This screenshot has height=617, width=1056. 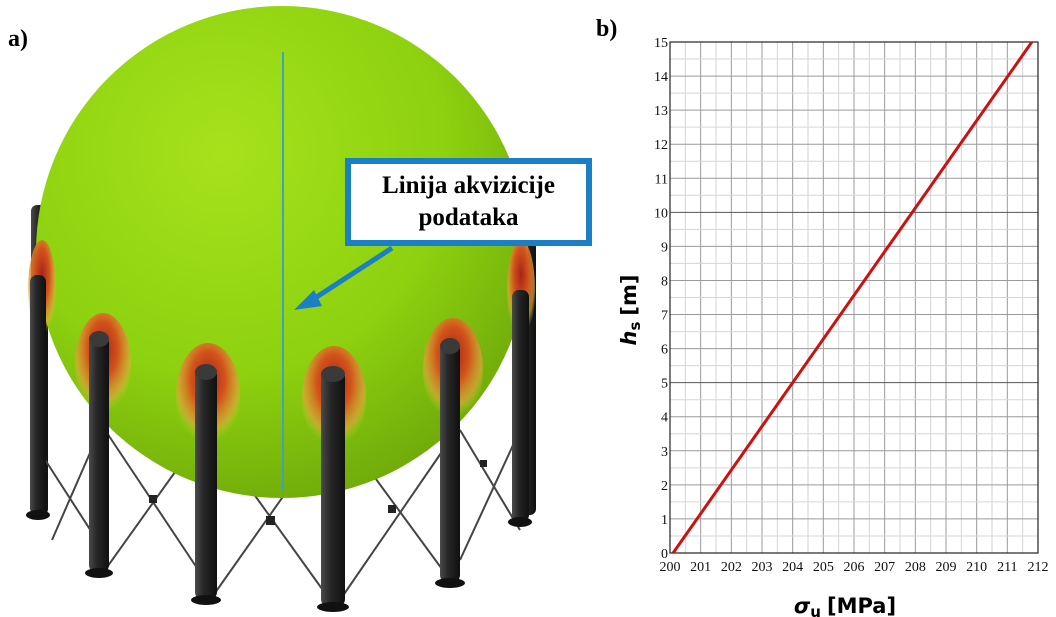 What do you see at coordinates (664, 520) in the screenshot?
I see `y-tick-label: 1` at bounding box center [664, 520].